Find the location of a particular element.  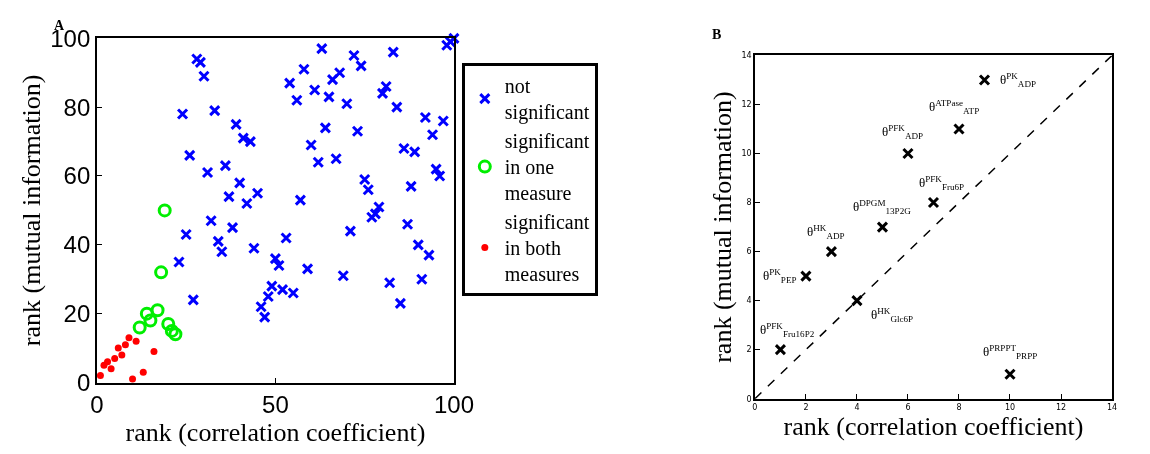

chart-title: B is located at coordinates (717, 34).